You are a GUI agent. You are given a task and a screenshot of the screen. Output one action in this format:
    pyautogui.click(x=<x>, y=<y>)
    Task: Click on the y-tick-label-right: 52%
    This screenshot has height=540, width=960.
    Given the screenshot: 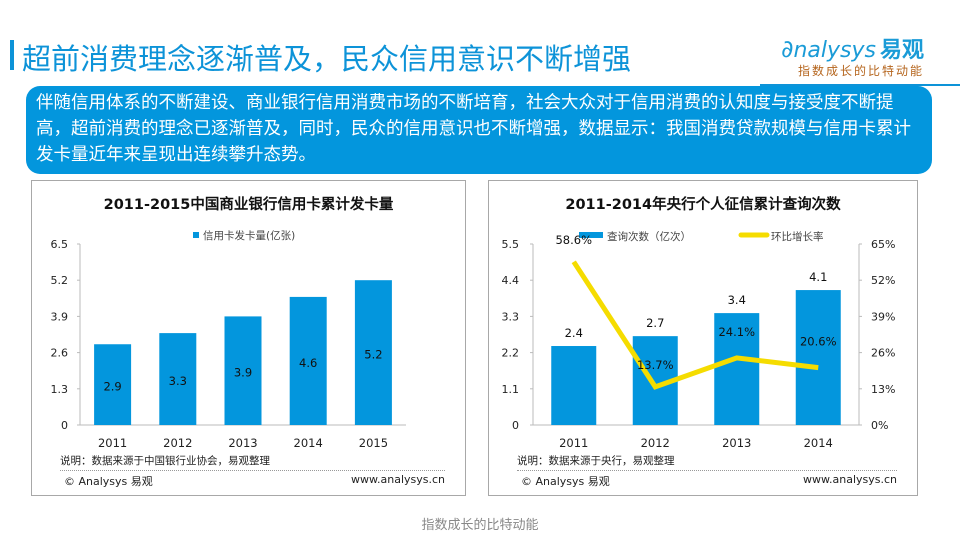 What is the action you would take?
    pyautogui.click(x=883, y=280)
    